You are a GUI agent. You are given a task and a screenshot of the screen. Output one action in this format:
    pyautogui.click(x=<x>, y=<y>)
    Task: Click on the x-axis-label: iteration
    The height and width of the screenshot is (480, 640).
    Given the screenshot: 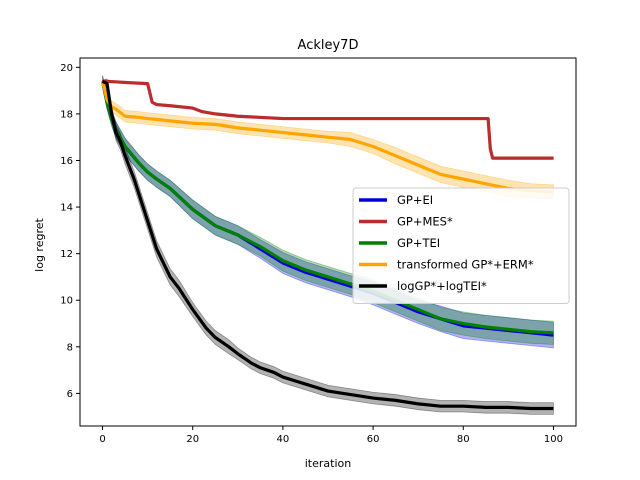 What is the action you would take?
    pyautogui.click(x=328, y=463)
    